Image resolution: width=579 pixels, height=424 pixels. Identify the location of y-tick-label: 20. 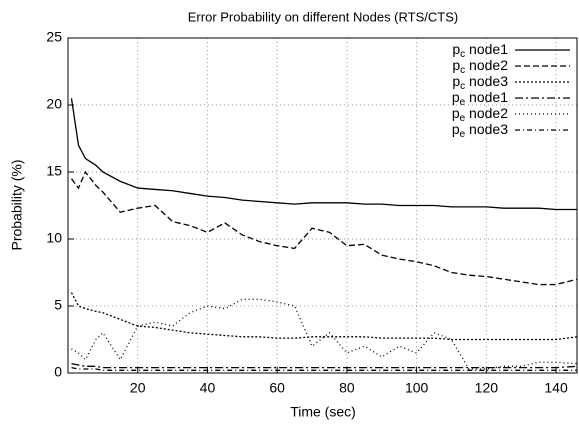
(54, 104).